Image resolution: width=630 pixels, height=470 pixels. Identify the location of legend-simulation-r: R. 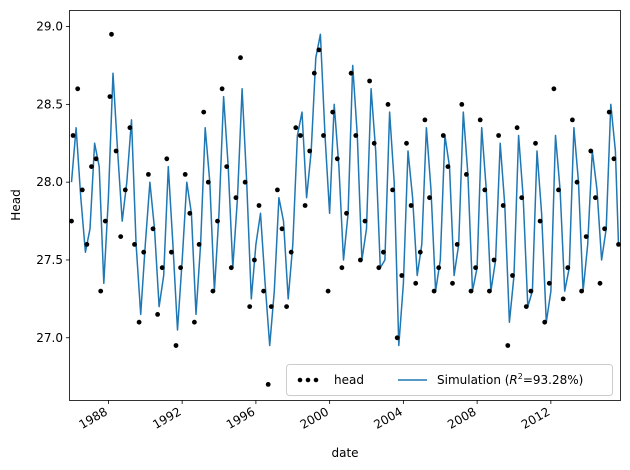
(513, 380).